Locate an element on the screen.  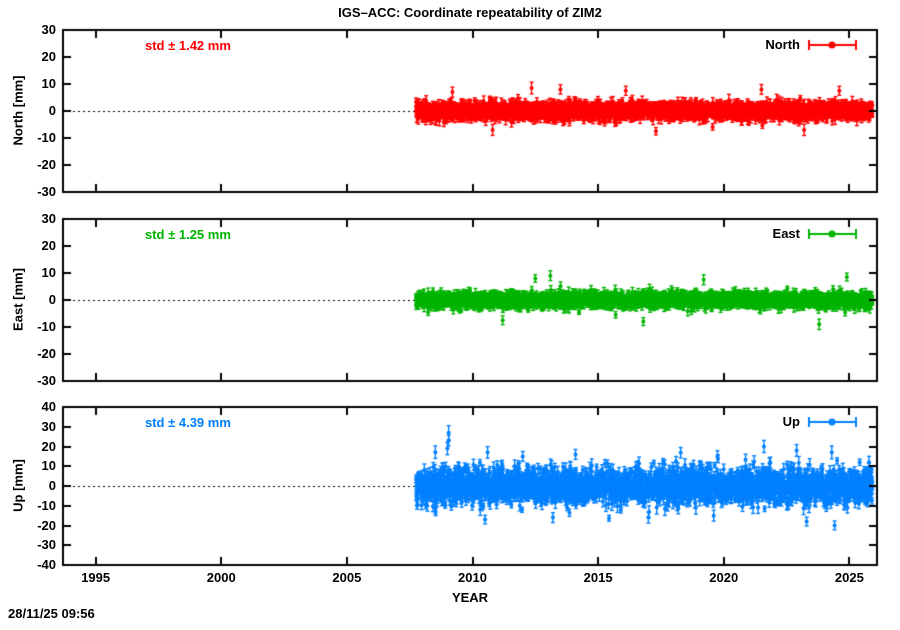
std-annotation-east: std ± 1.25 mm is located at coordinates (188, 234).